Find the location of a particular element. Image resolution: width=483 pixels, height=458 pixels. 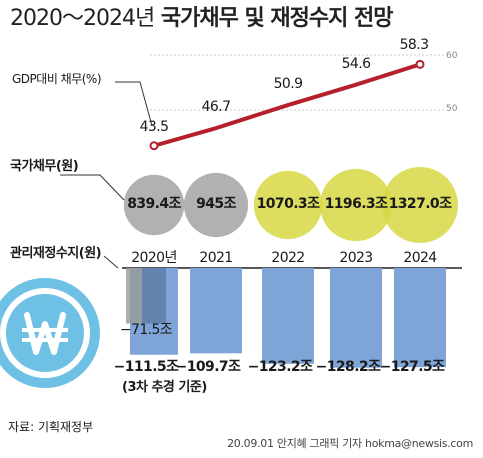

gdp-point-2024 is located at coordinates (420, 64).